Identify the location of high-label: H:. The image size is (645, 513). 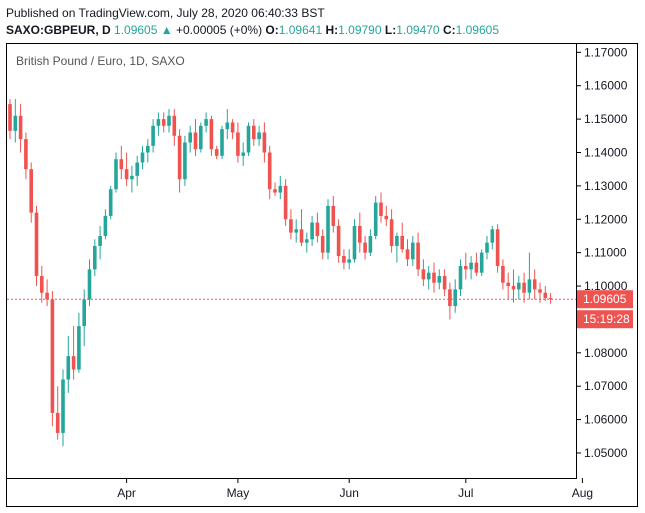
(332, 30).